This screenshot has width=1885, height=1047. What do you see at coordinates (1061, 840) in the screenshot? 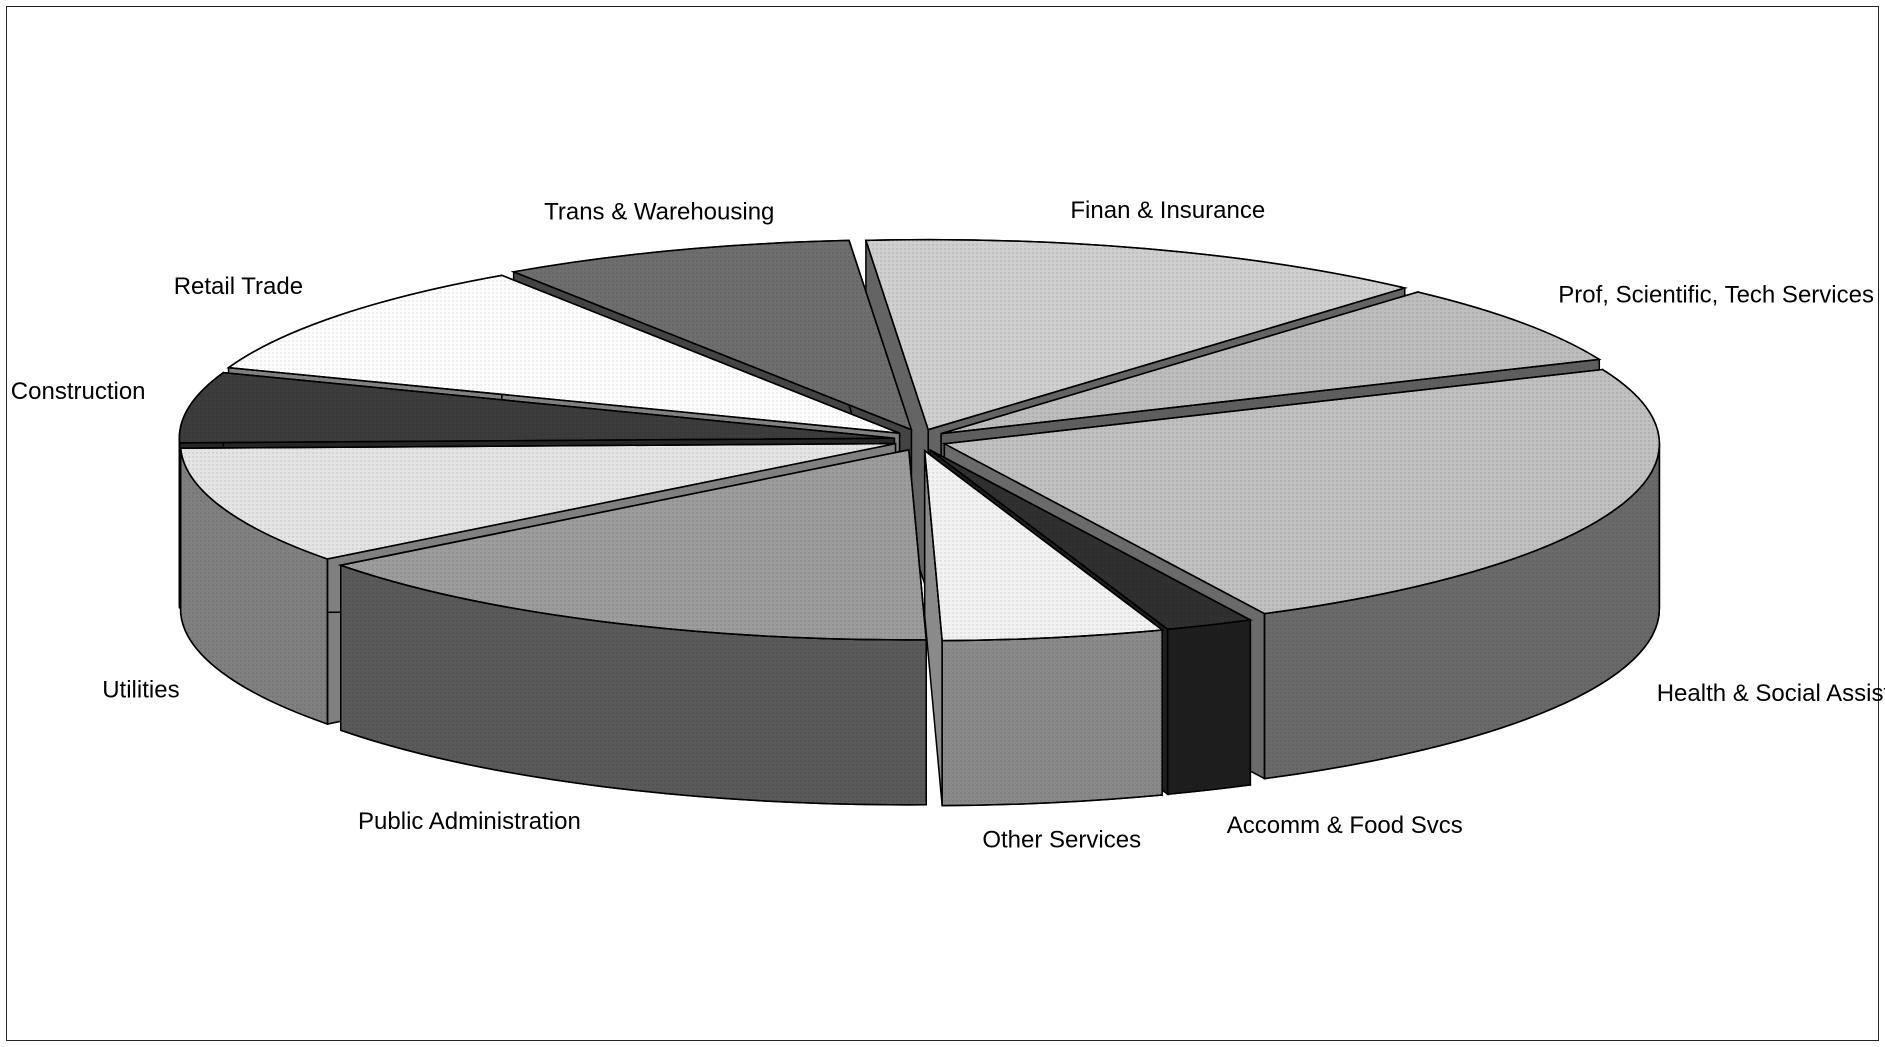
I see `label-other-services: Other Services` at bounding box center [1061, 840].